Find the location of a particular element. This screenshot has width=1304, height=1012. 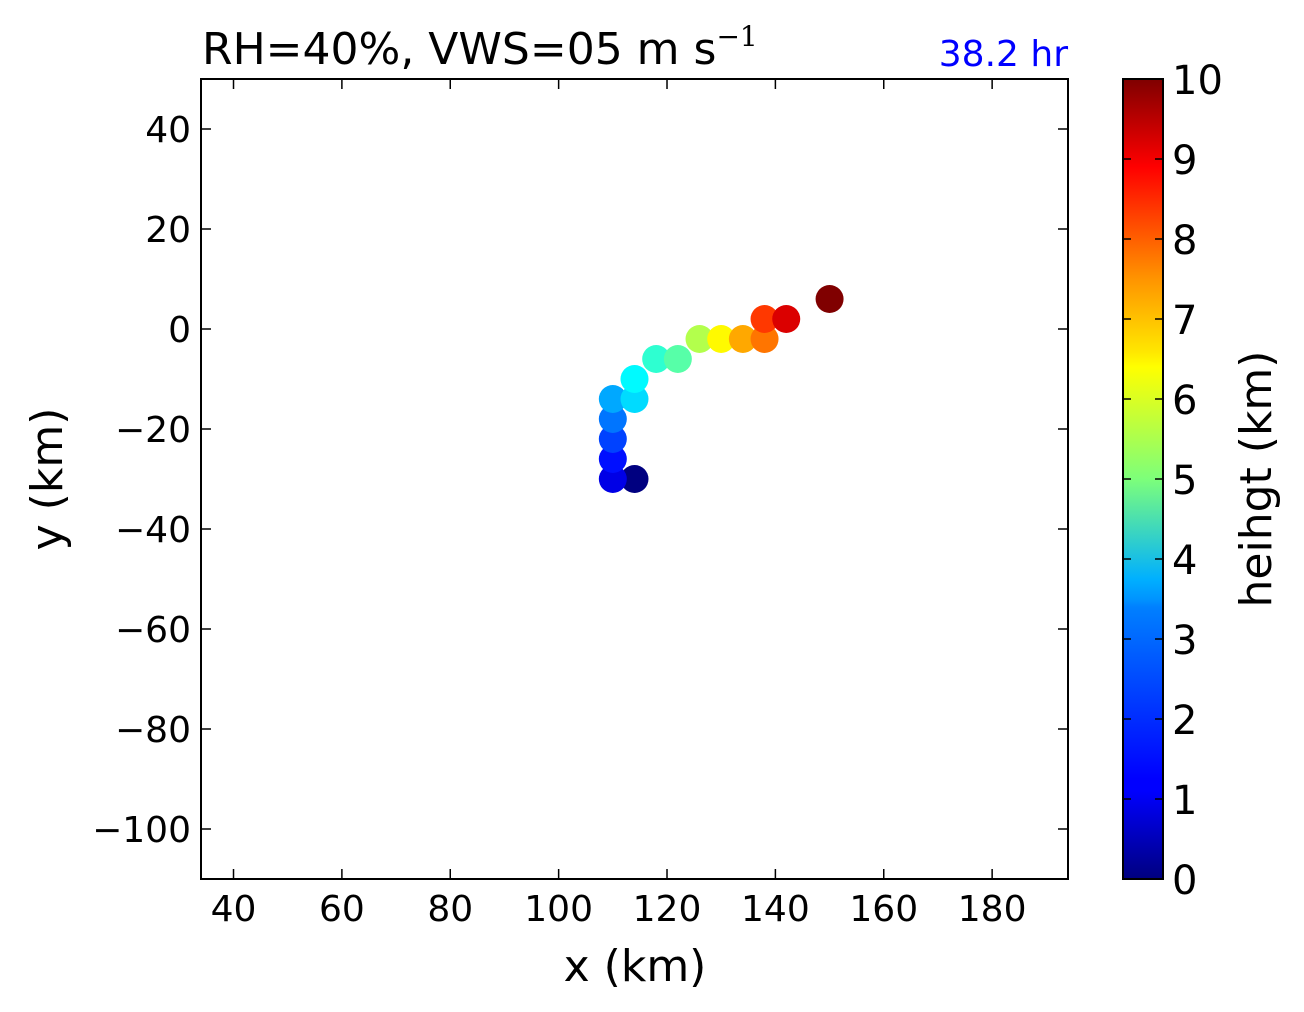

x-tick-label: 80 is located at coordinates (450, 909).